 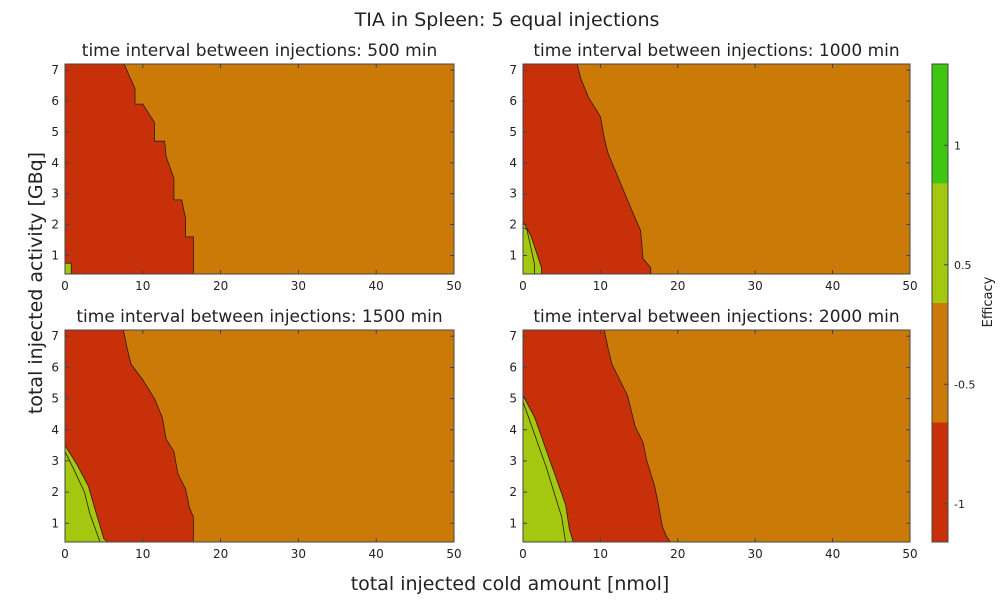 I want to click on colorbar-segment-neg-0.5, so click(x=940, y=363).